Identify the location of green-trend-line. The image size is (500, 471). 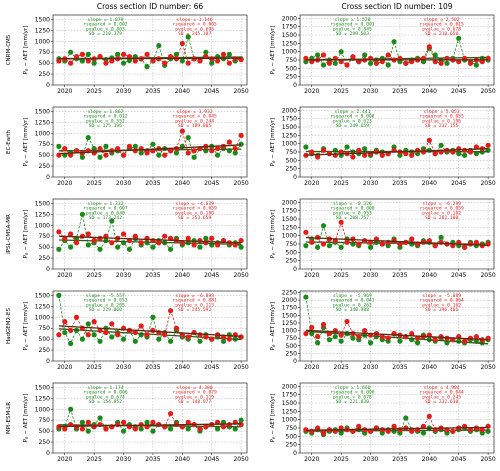
(150, 242).